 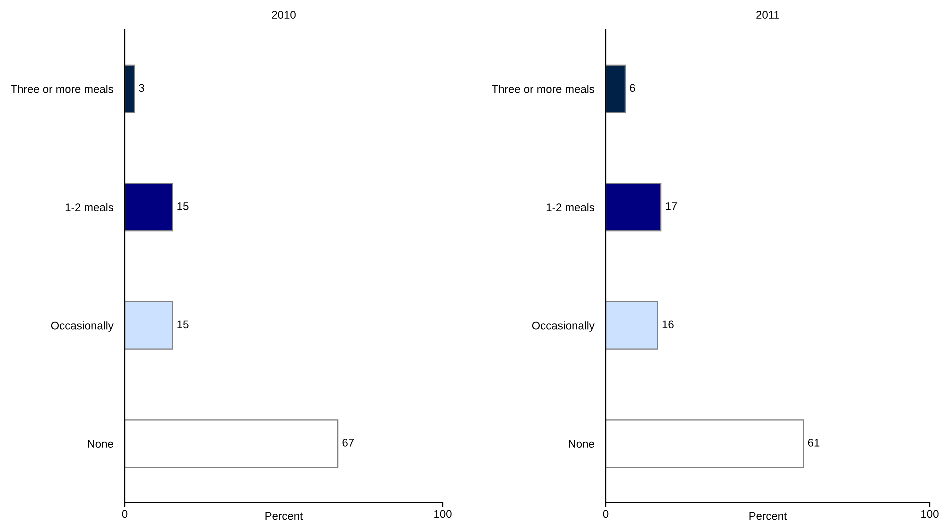 I want to click on data-label: 16, so click(x=668, y=324).